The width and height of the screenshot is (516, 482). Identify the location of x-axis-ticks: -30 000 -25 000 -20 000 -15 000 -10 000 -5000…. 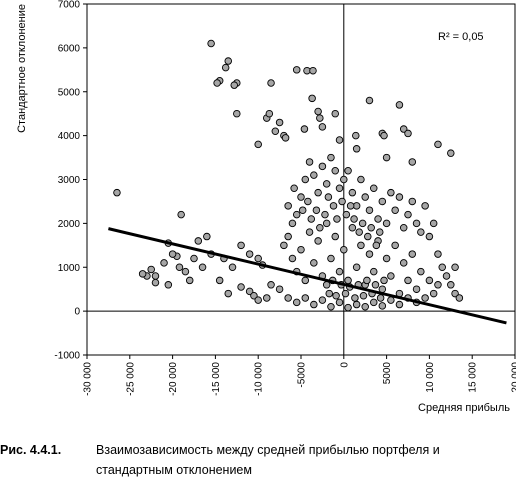
(299, 375).